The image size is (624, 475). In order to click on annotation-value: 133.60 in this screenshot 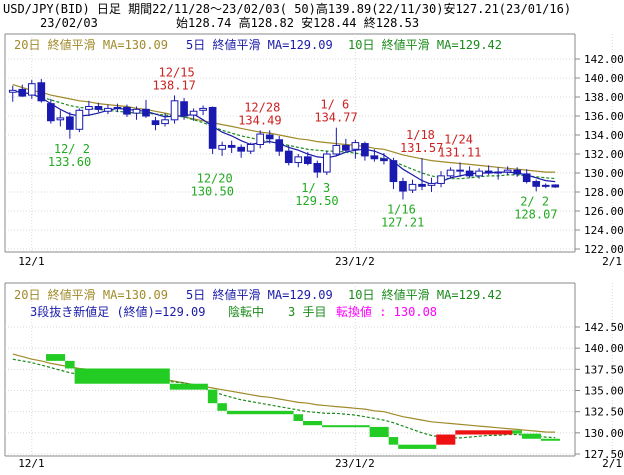, I will do `click(69, 162)`.